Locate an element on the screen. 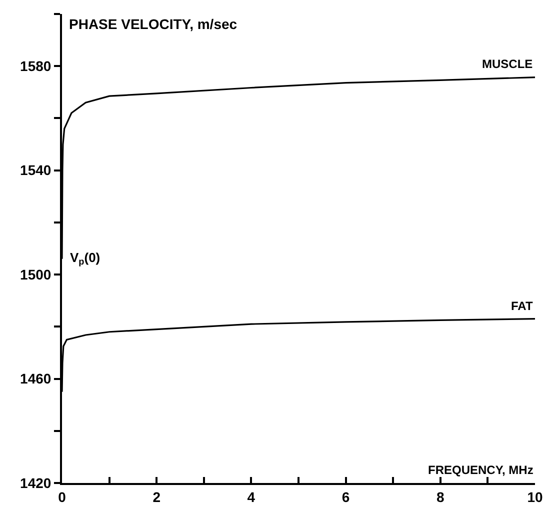 The image size is (555, 521). x-tick-label: 2 is located at coordinates (156, 496).